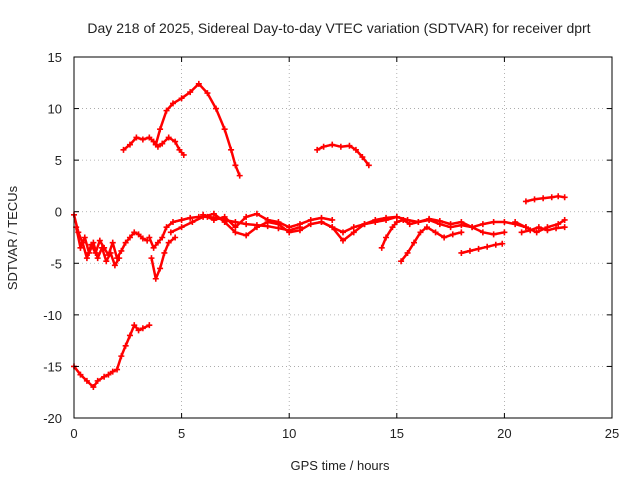 The image size is (640, 480). What do you see at coordinates (58, 160) in the screenshot?
I see `y-tick-label: 5` at bounding box center [58, 160].